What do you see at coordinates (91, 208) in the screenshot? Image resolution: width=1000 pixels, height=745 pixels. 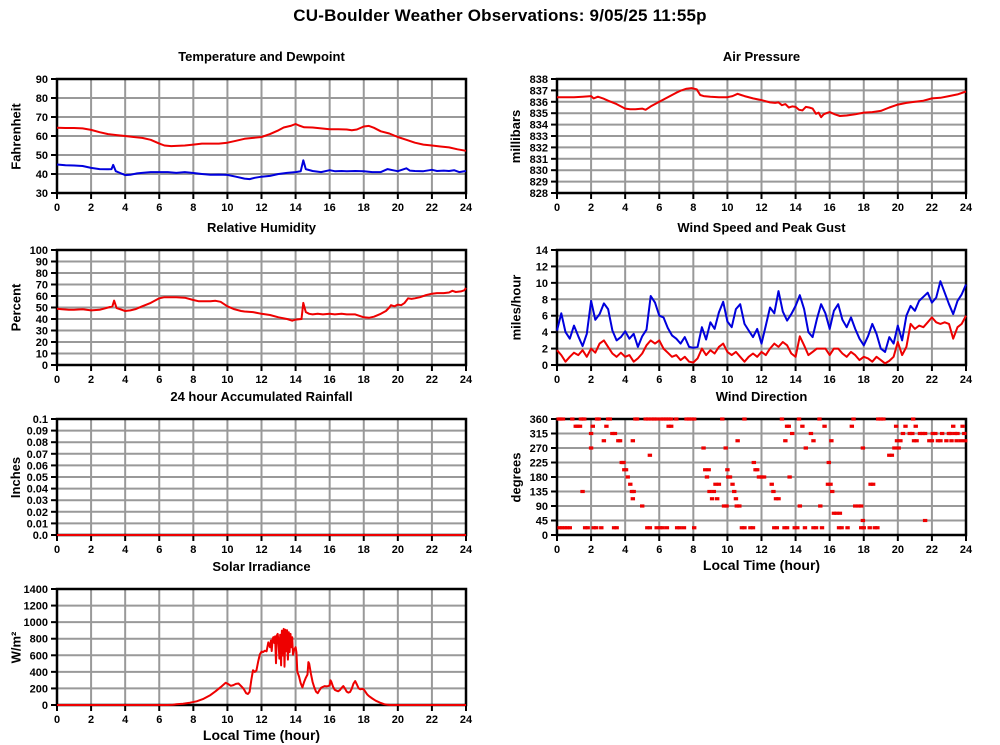 I see `x-tick-label: 2` at bounding box center [91, 208].